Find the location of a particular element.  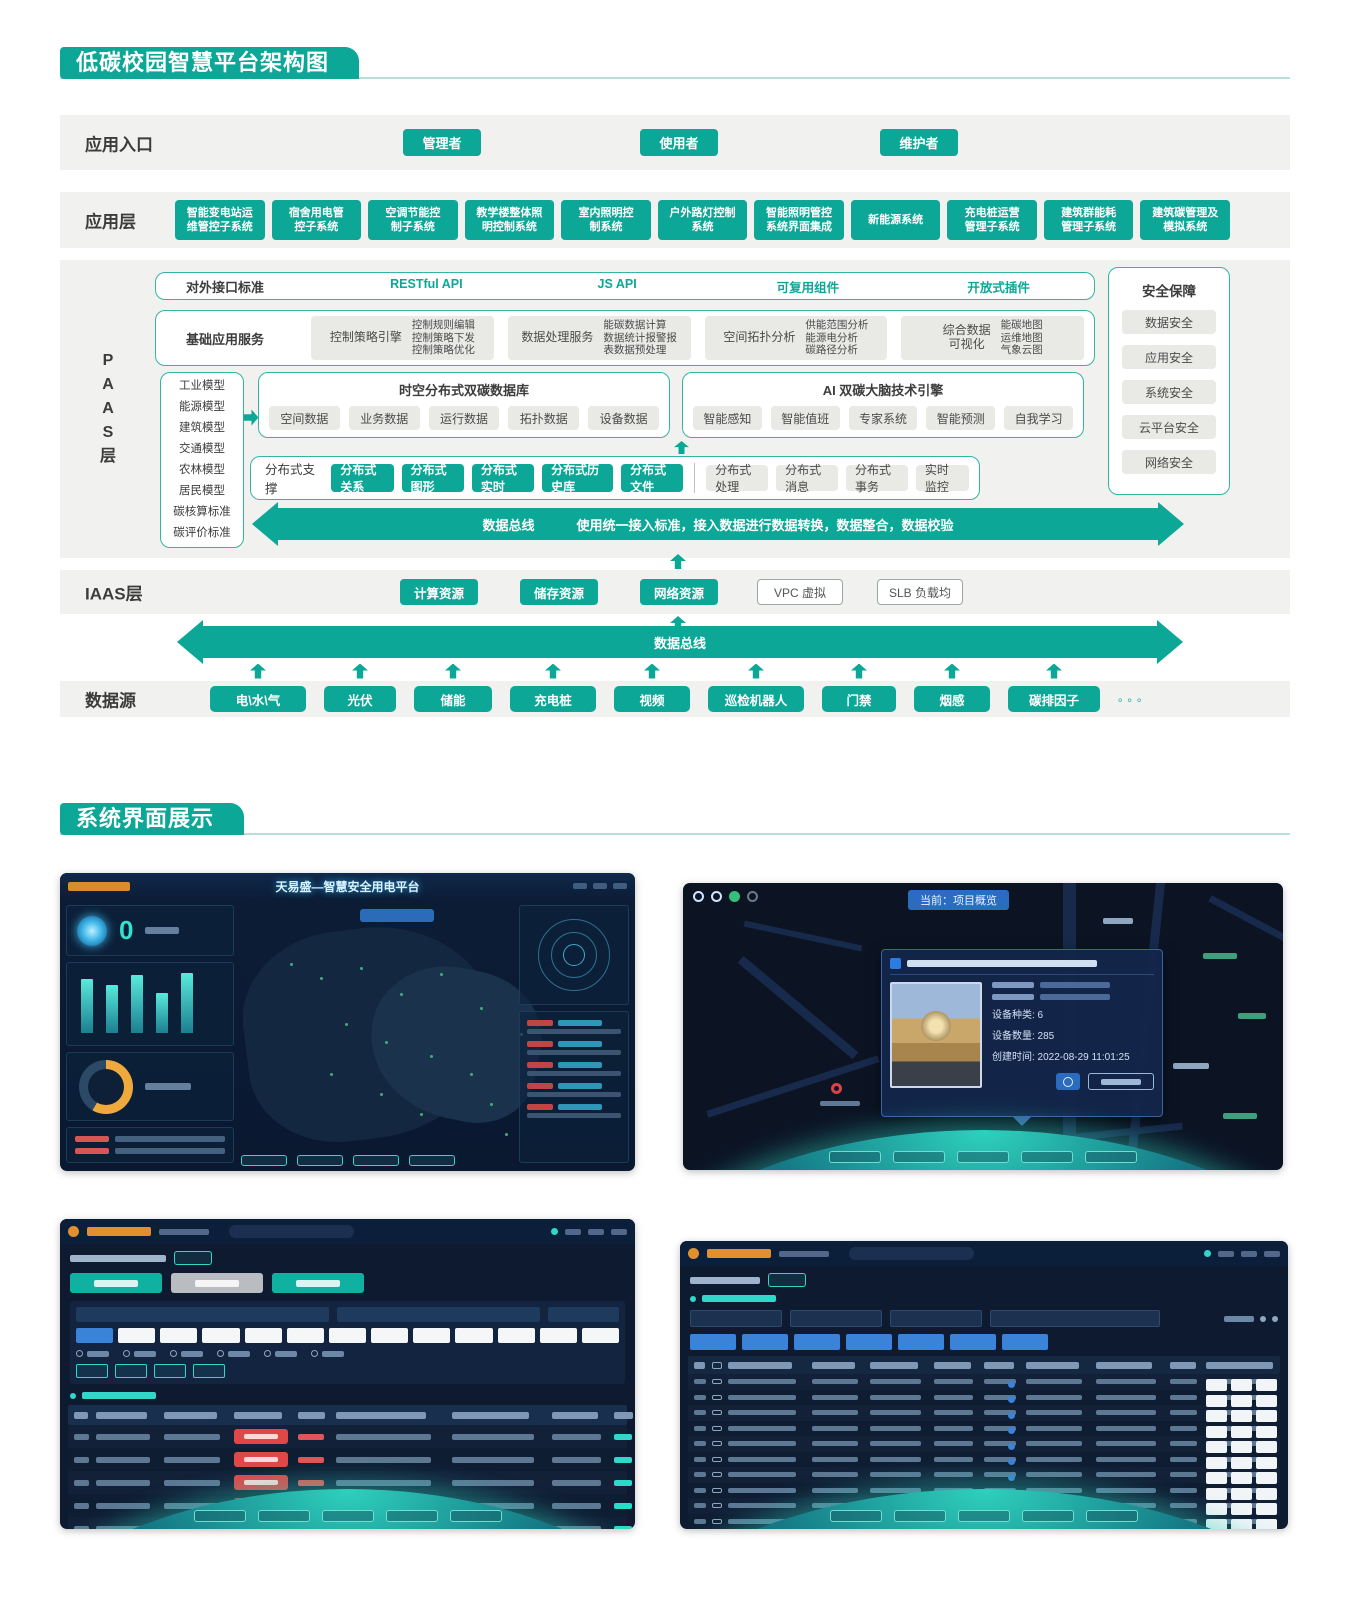

select-all-checkbox is located at coordinates (717, 1365).